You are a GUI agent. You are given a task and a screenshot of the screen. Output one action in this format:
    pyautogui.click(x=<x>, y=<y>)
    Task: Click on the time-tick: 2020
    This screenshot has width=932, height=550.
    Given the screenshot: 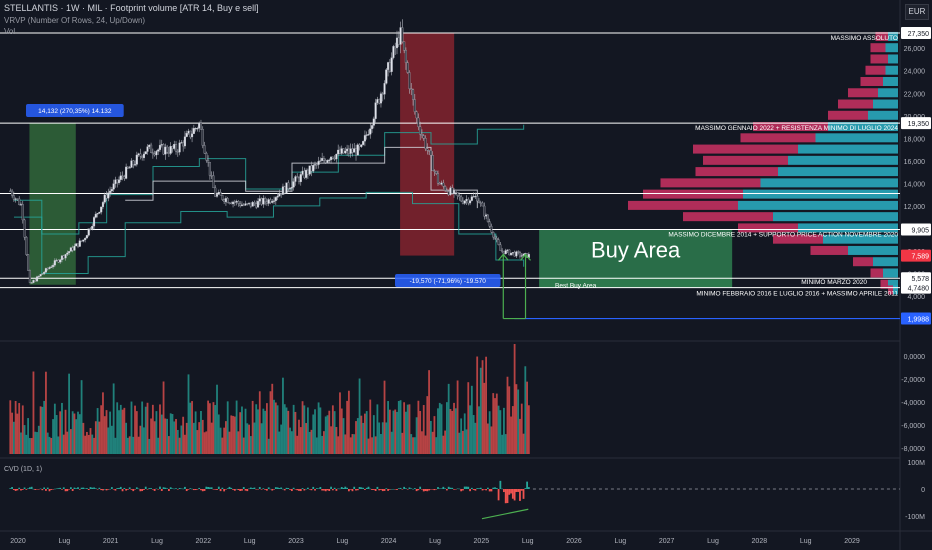 What is the action you would take?
    pyautogui.click(x=18, y=541)
    